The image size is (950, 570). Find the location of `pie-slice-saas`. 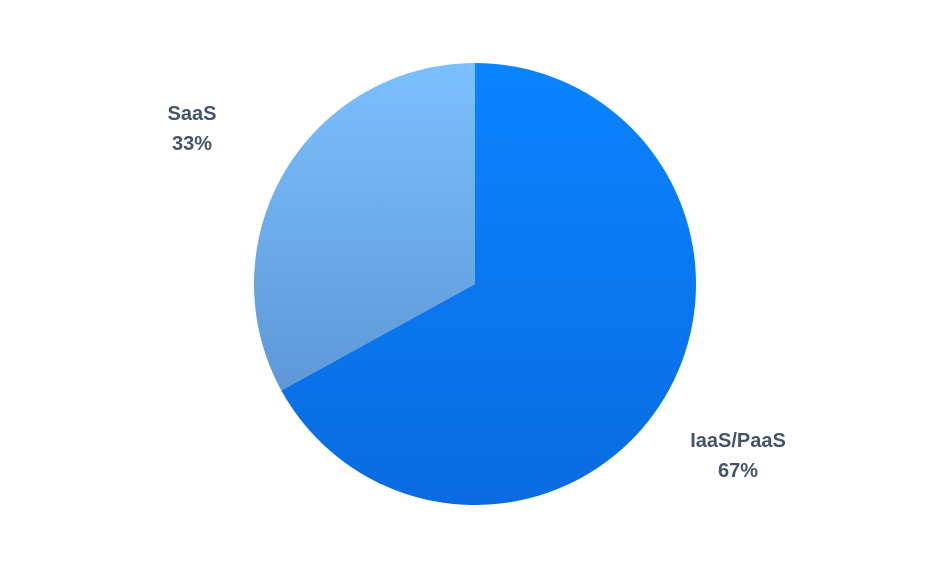

pie-slice-saas is located at coordinates (364, 226).